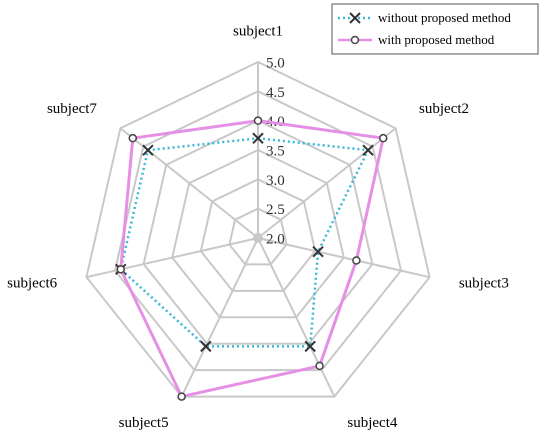 Image resolution: width=550 pixels, height=447 pixels. Describe the element at coordinates (444, 109) in the screenshot. I see `category-label: subject2` at that location.